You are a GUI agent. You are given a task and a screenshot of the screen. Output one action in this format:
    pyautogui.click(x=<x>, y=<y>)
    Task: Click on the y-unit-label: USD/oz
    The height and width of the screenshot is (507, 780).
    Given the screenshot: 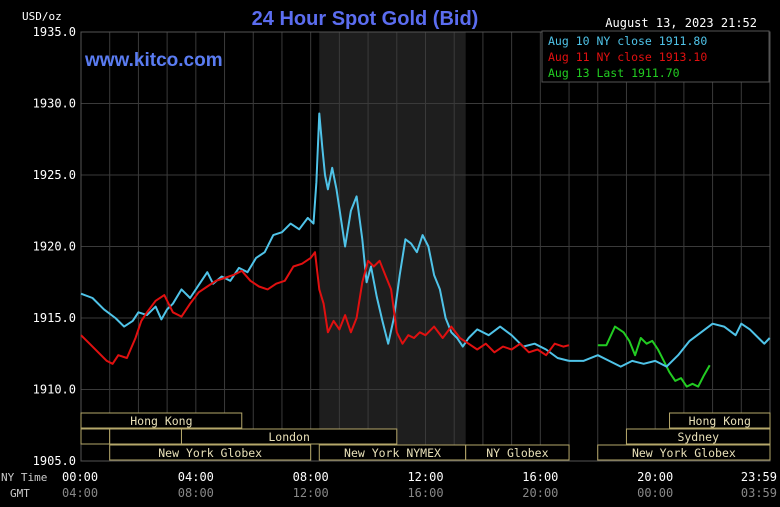 What is the action you would take?
    pyautogui.click(x=42, y=16)
    